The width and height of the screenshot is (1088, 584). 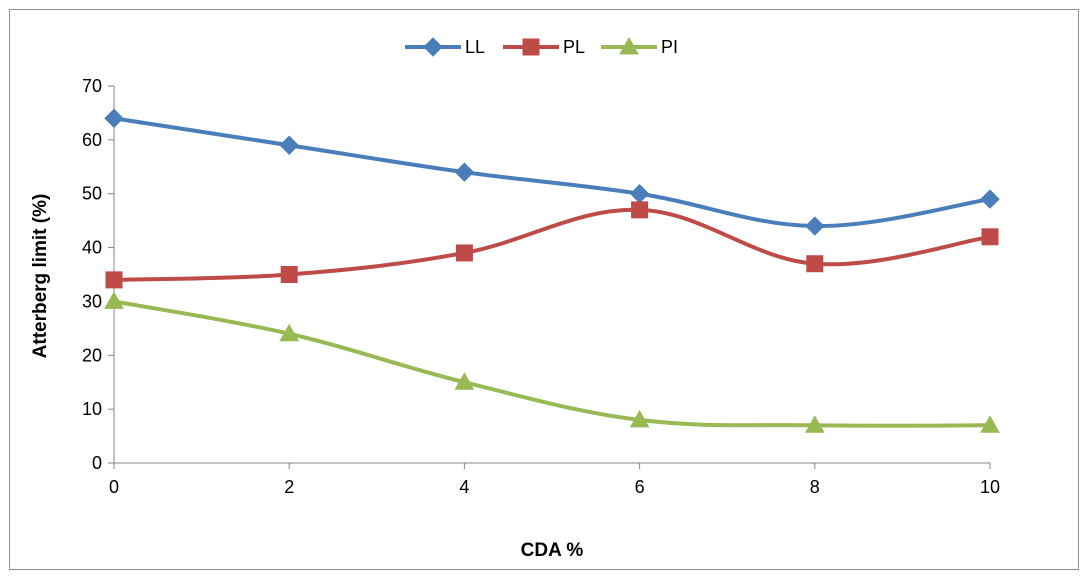 I want to click on legend-item-pl: PL, so click(x=544, y=47).